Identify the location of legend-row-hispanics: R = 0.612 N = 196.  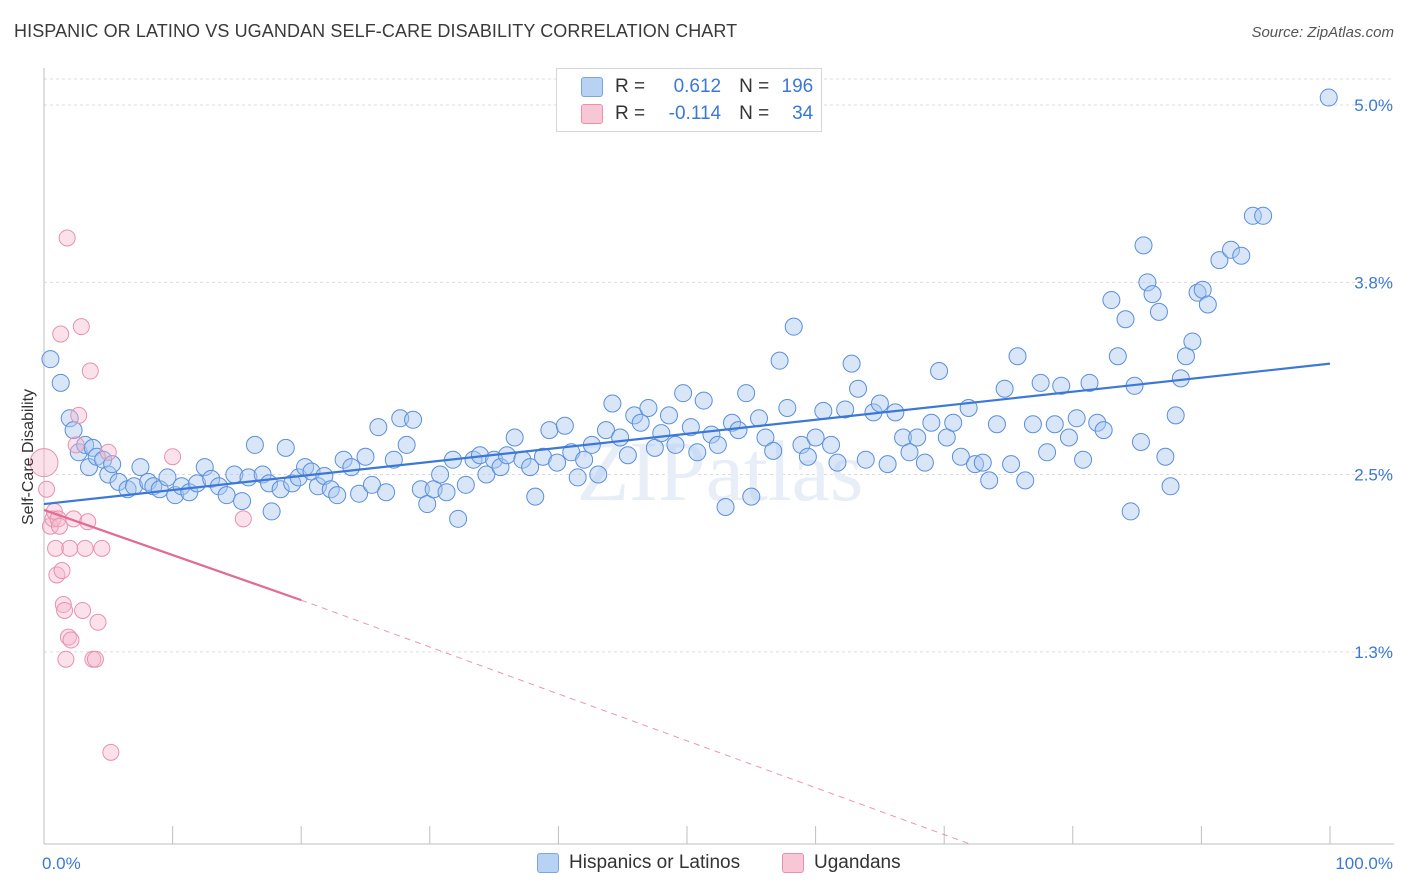
(697, 87).